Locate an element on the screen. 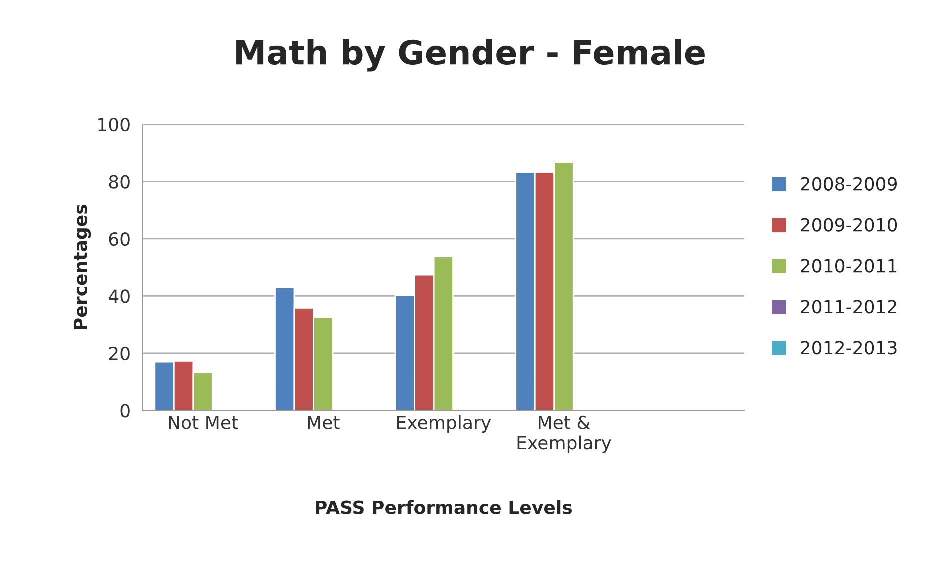  y-tick-label: 60 is located at coordinates (119, 239).